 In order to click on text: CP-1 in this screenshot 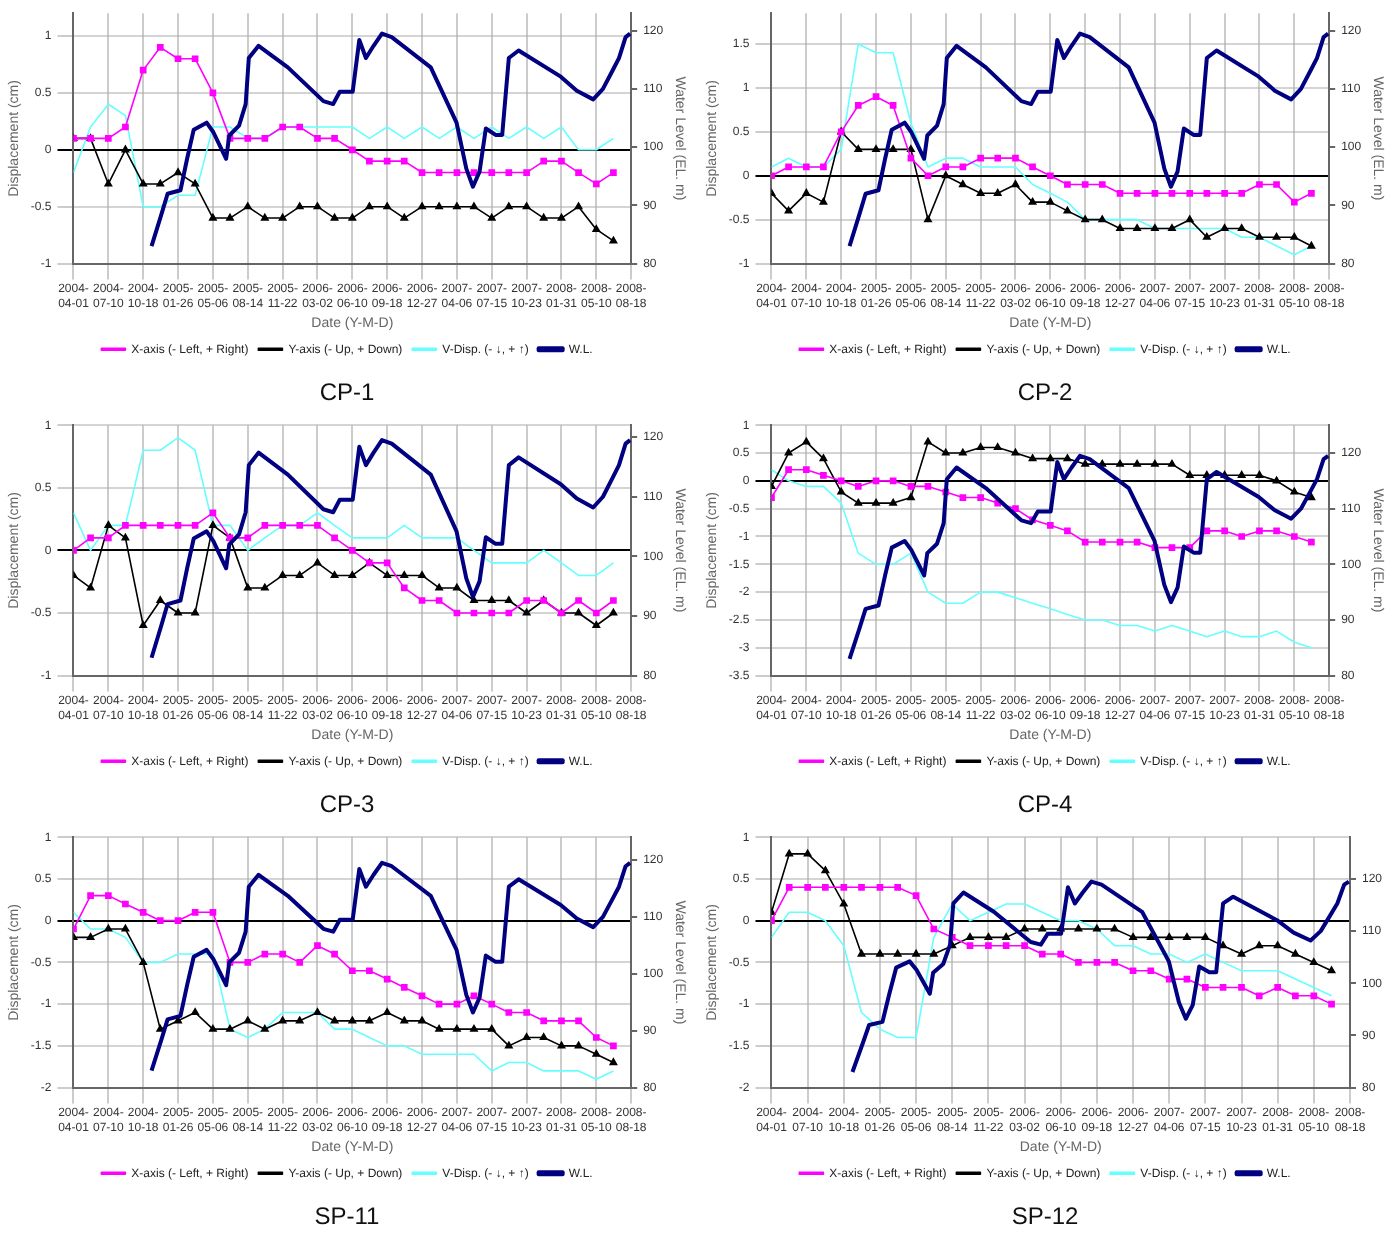, I will do `click(347, 392)`.